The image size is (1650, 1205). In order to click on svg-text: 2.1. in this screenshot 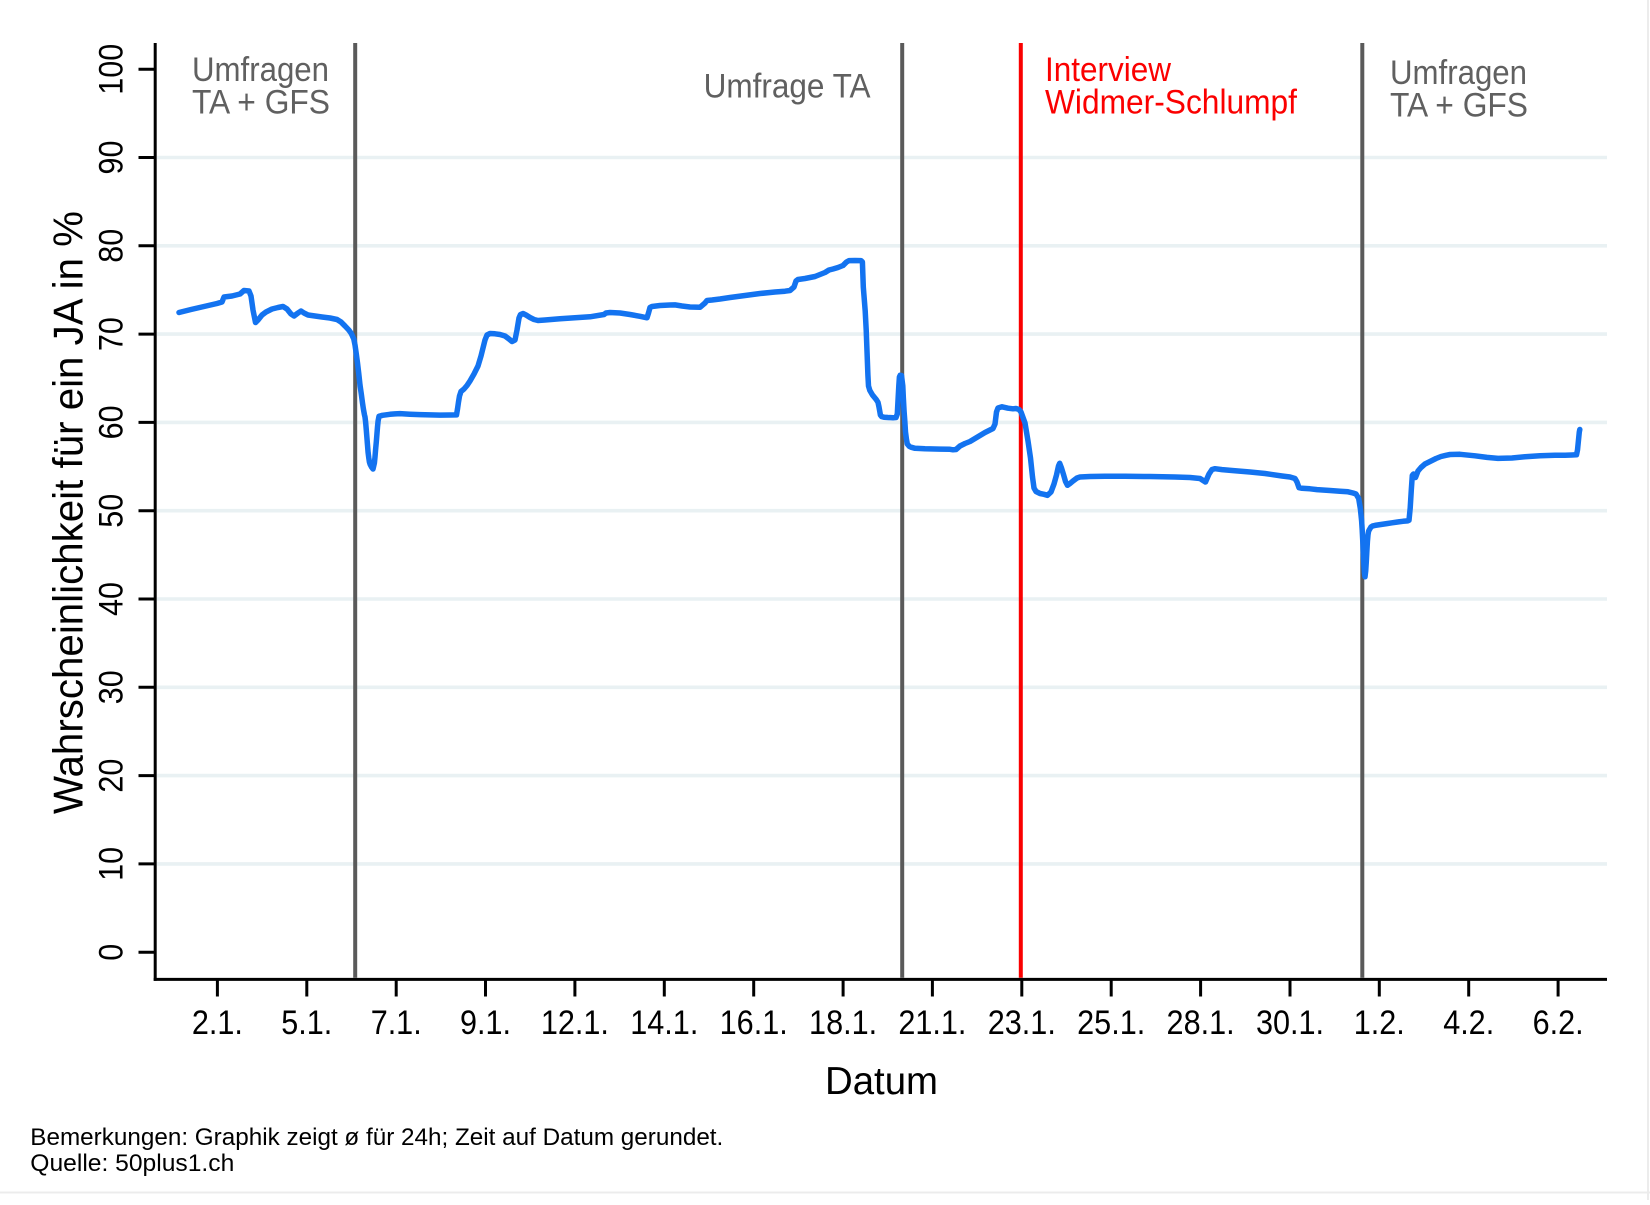, I will do `click(217, 1023)`.